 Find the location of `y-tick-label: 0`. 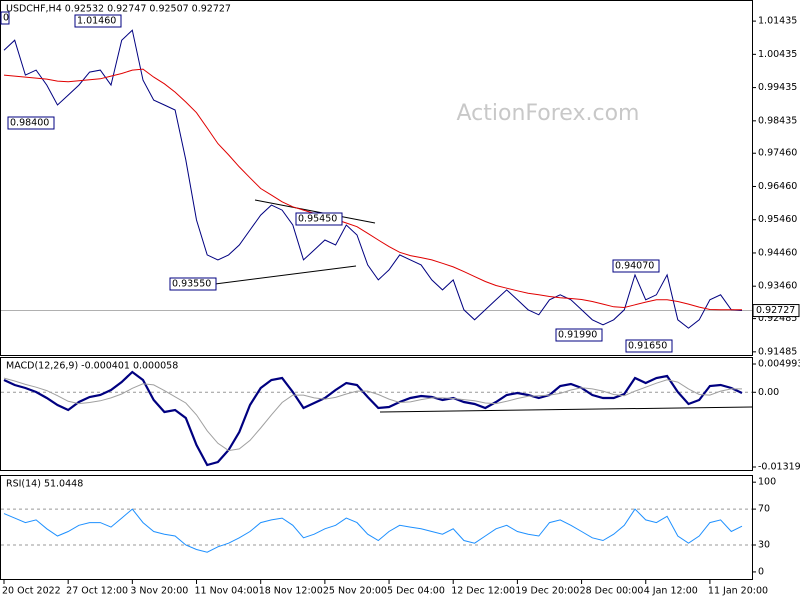

y-tick-label: 0 is located at coordinates (761, 571).